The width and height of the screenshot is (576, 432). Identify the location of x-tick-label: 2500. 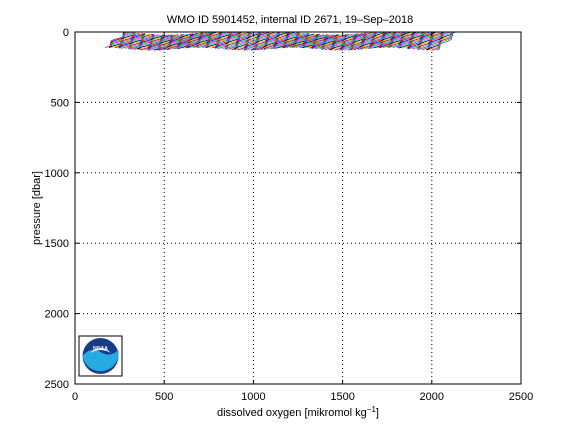
(521, 397).